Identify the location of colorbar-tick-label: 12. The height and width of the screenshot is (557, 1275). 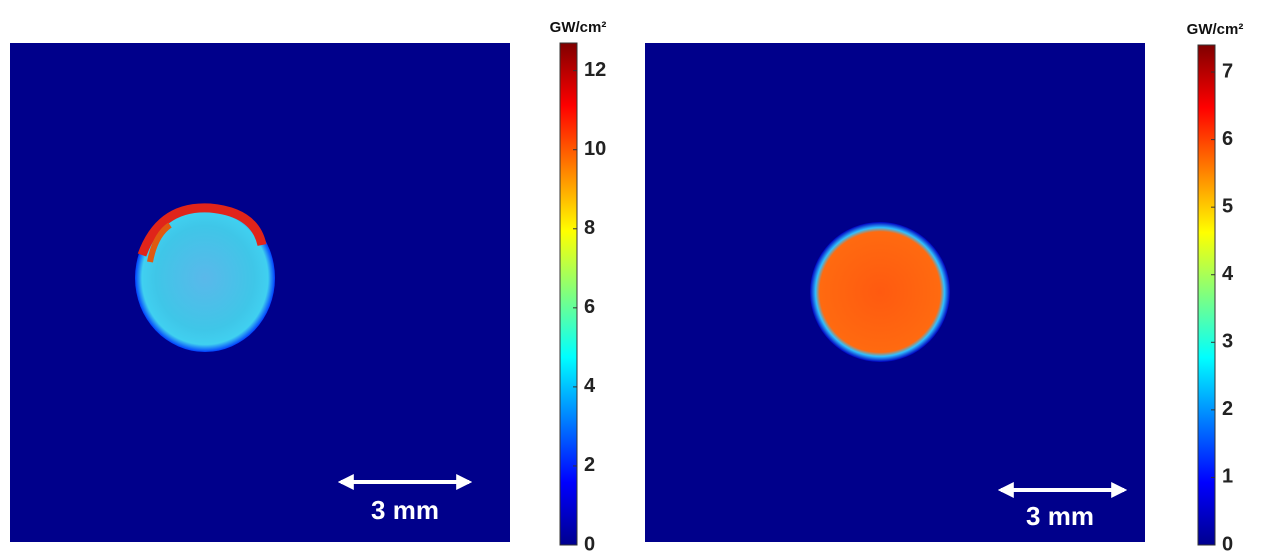
(595, 70).